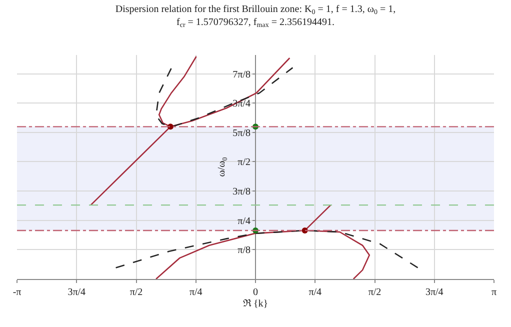 This screenshot has height=327, width=511. Describe the element at coordinates (241, 133) in the screenshot. I see `y-tick-label: 5π/8` at that location.